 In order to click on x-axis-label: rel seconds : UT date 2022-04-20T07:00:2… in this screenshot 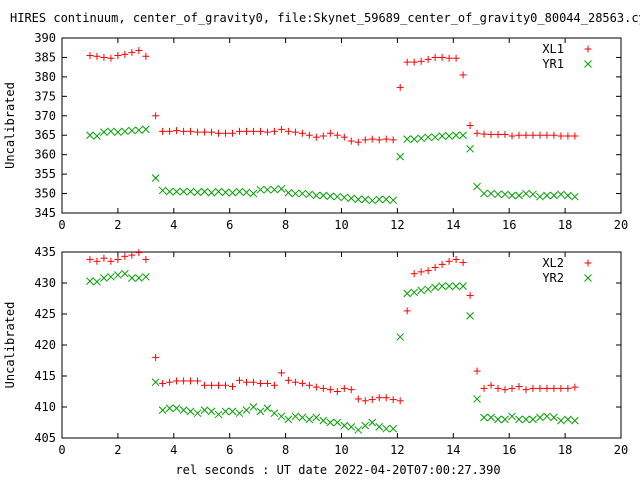, I will do `click(337, 470)`.